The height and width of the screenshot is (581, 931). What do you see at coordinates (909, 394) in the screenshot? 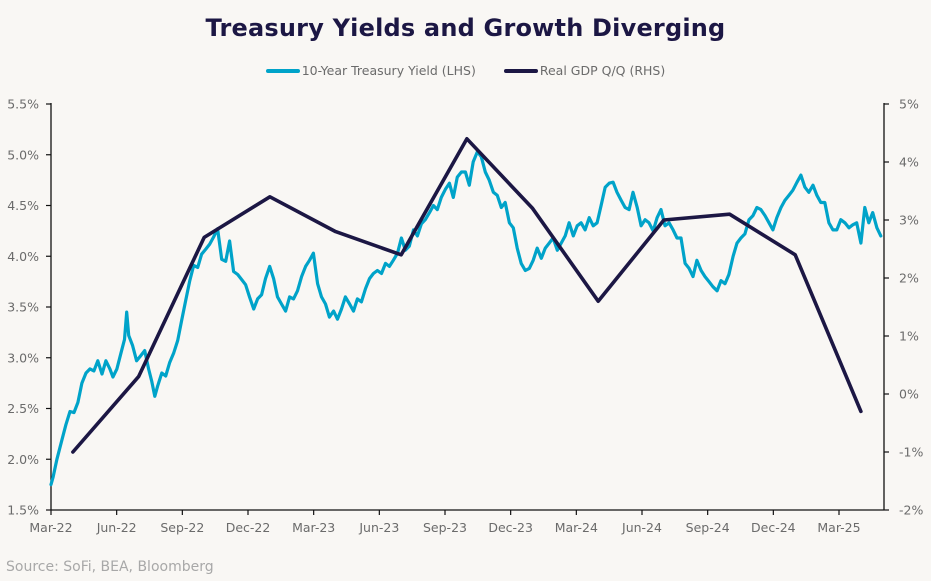
I see `right-axis-tick-label: 0%` at bounding box center [909, 394].